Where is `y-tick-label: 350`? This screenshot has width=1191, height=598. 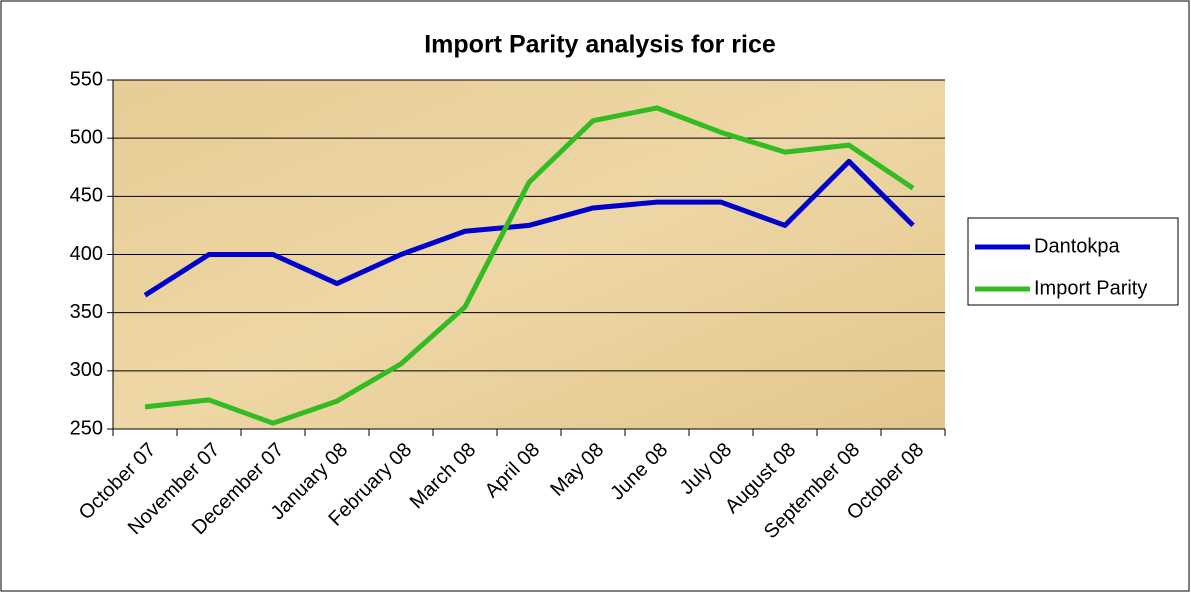 y-tick-label: 350 is located at coordinates (86, 312).